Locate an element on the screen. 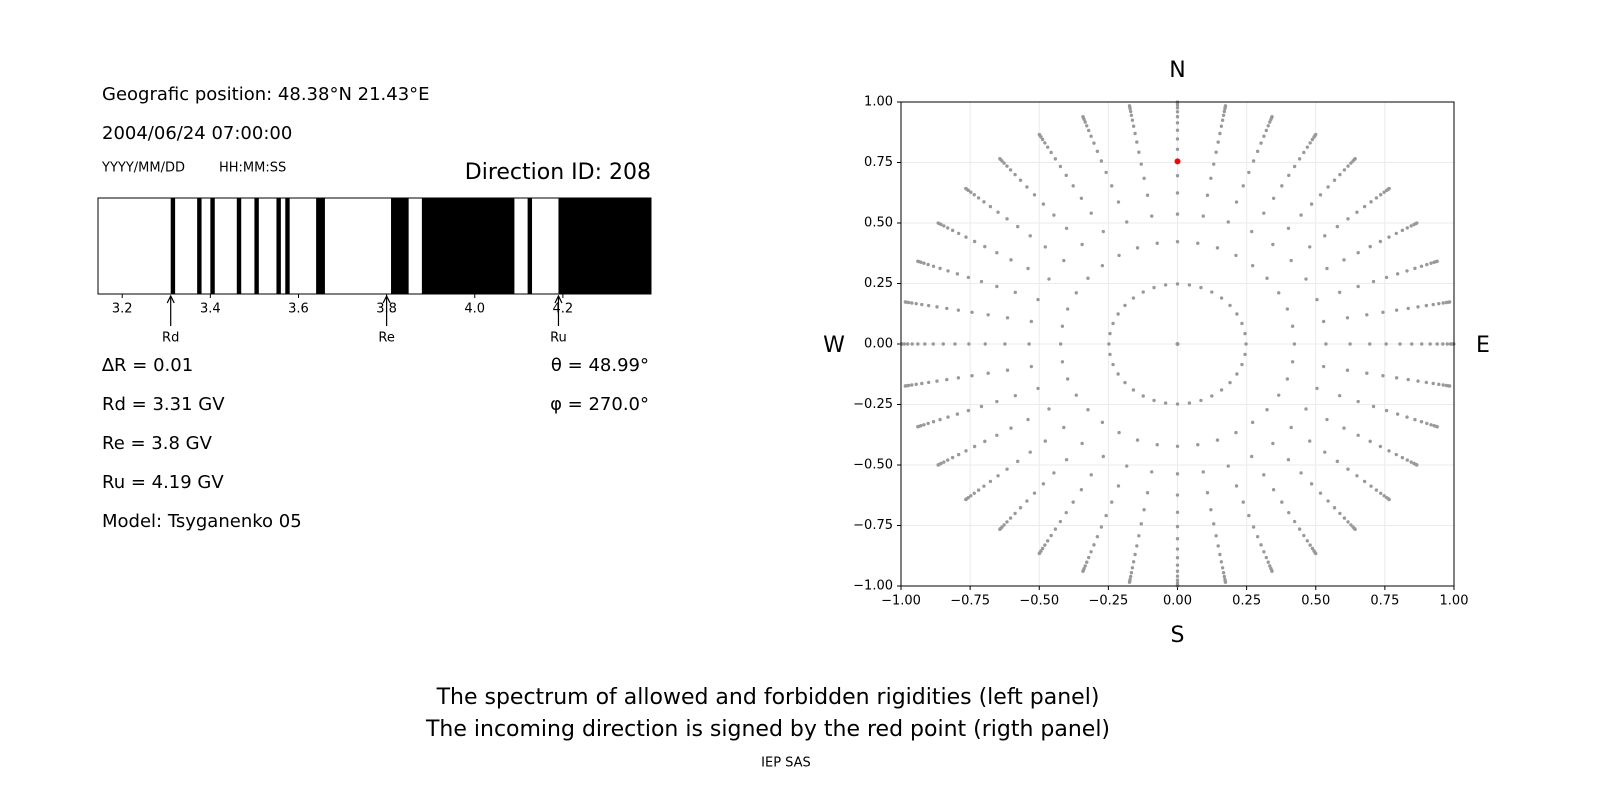 This screenshot has height=800, width=1600. forbidden-band is located at coordinates (239, 246).